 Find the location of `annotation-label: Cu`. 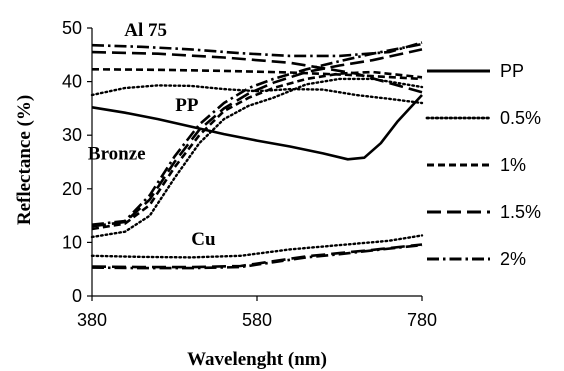

annotation-label: Cu is located at coordinates (203, 239).